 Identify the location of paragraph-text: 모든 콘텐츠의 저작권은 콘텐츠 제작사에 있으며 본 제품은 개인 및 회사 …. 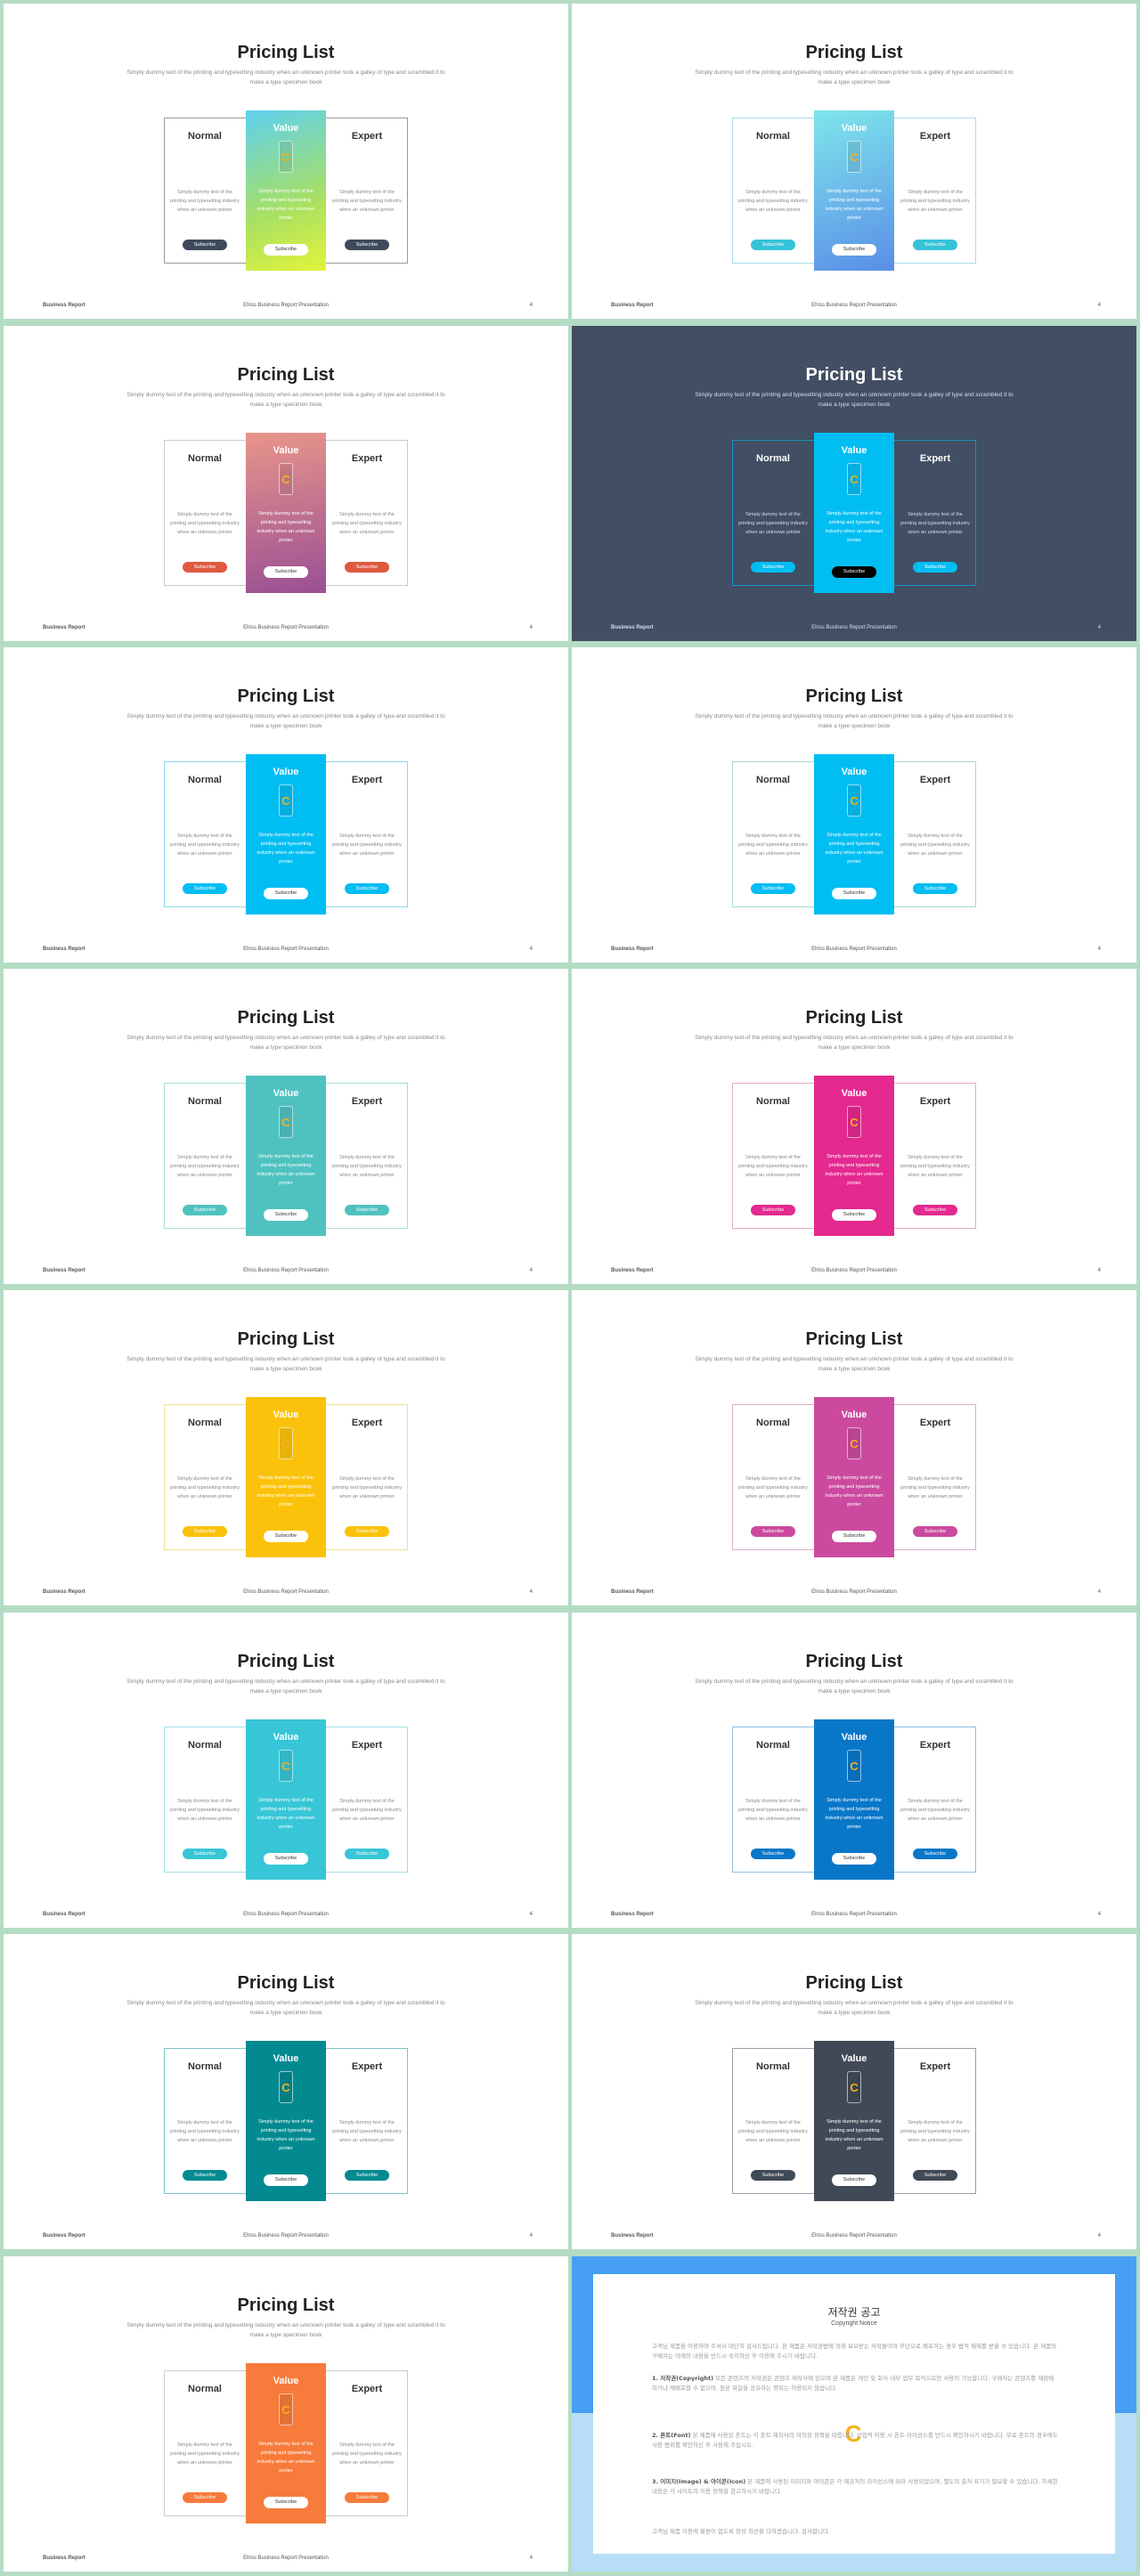
(853, 2383).